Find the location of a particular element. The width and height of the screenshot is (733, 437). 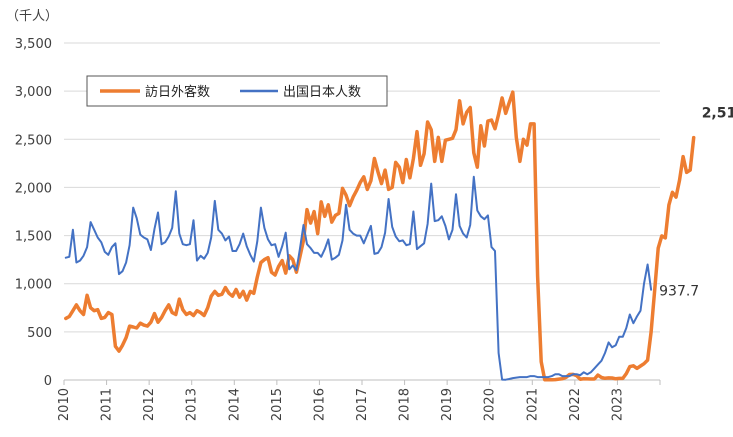

y-tick-label: 3,500 is located at coordinates (33, 44).